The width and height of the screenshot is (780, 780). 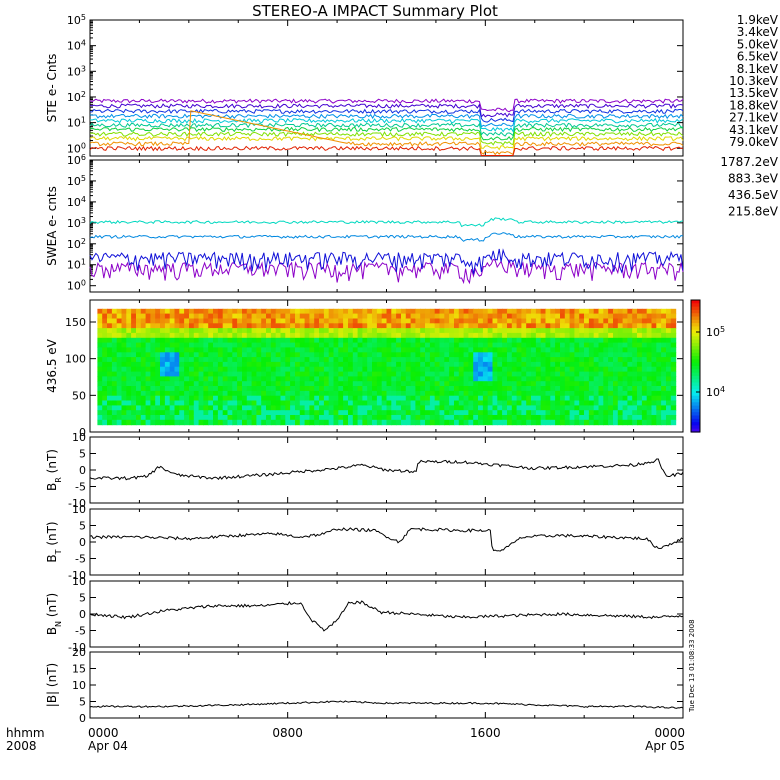 What do you see at coordinates (386, 271) in the screenshot?
I see `series-line-1787.2eV` at bounding box center [386, 271].